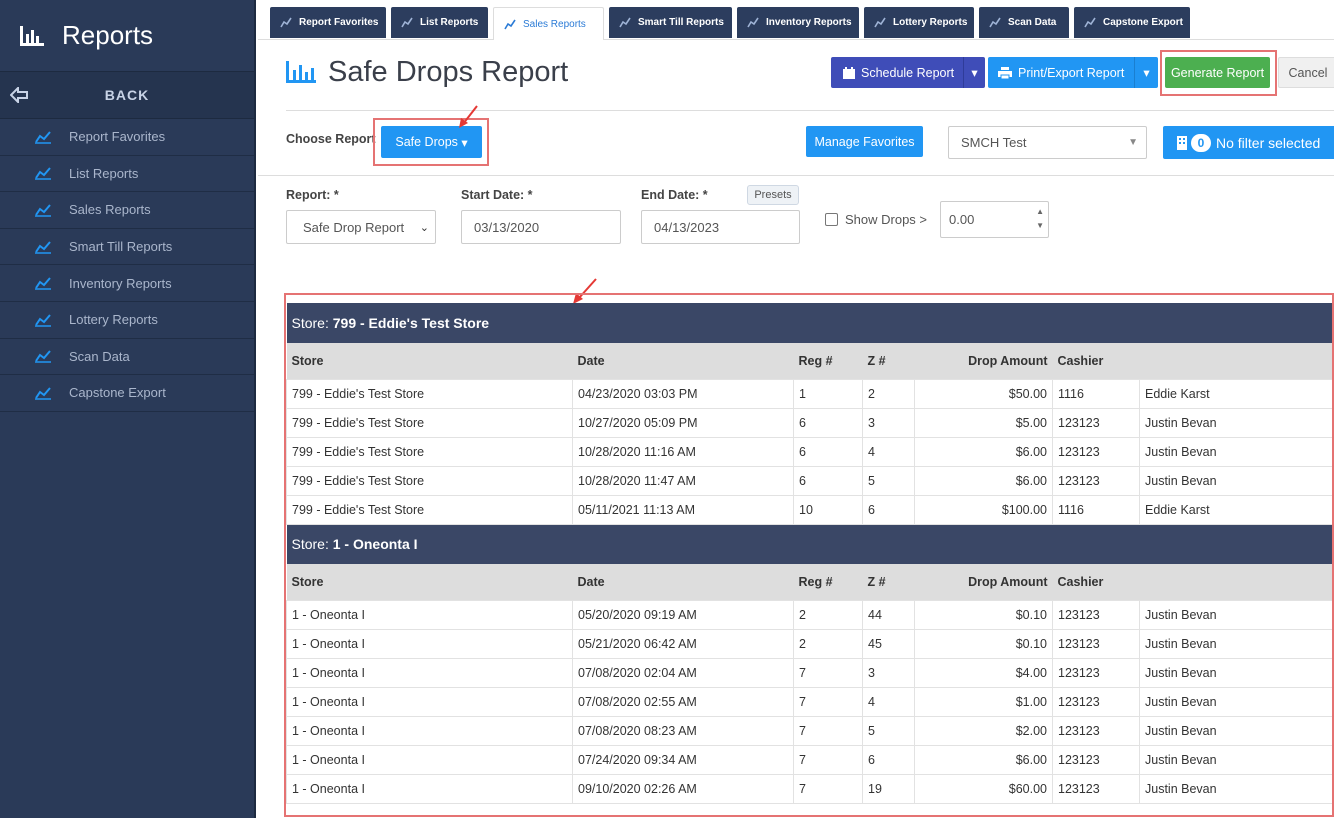 The image size is (1334, 818). Describe the element at coordinates (353, 227) in the screenshot. I see `report-type-value: Safe Drop Report` at that location.